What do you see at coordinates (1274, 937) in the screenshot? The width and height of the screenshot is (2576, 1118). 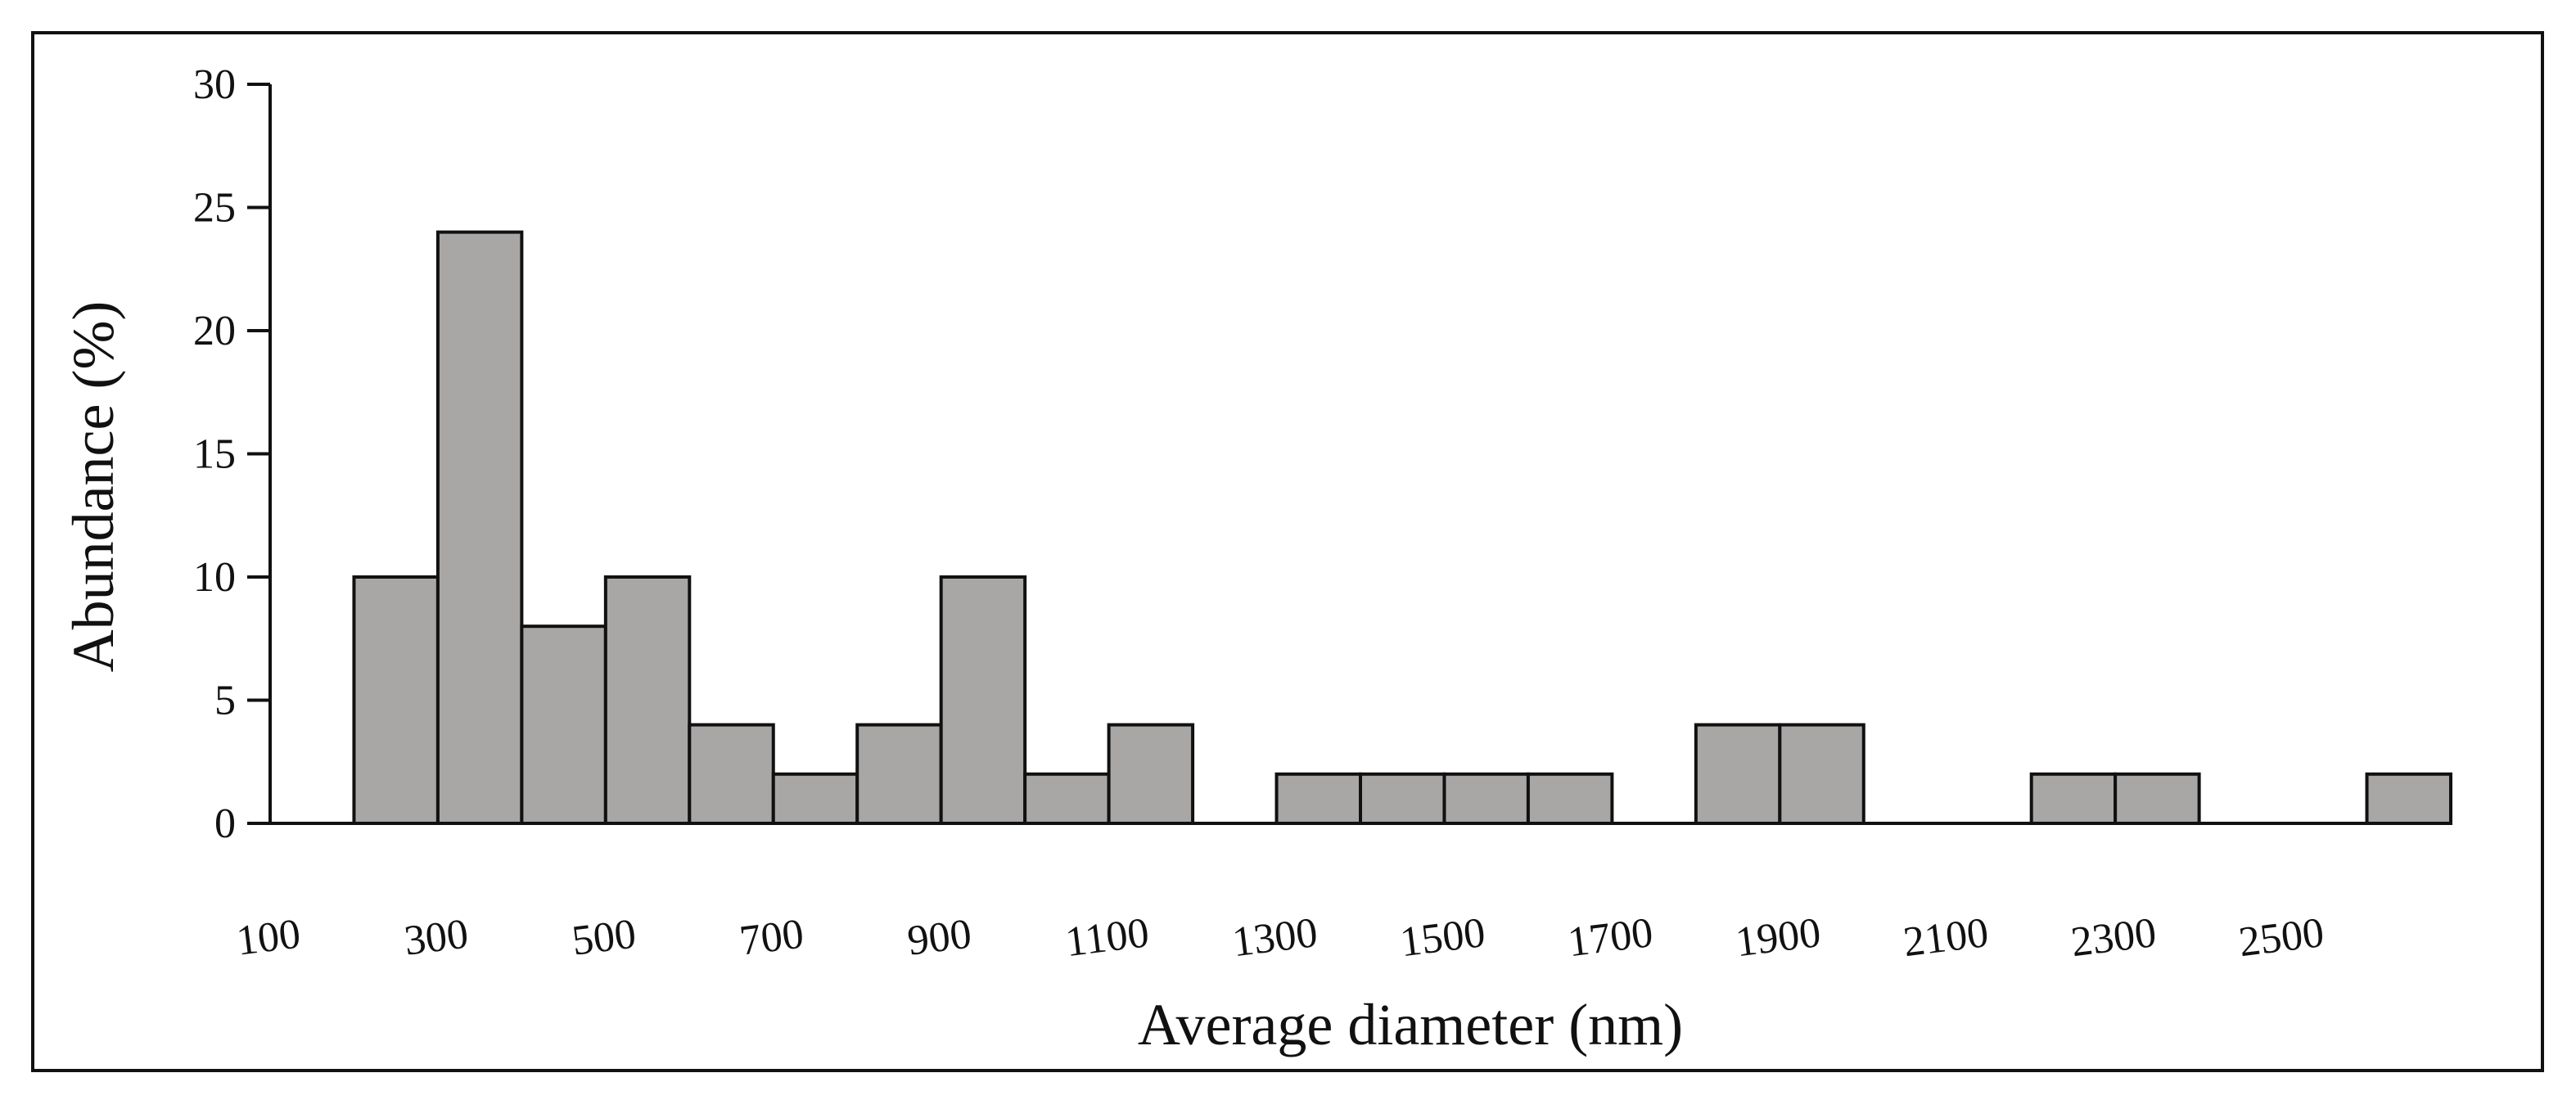 I see `x-tick-label: 1300` at bounding box center [1274, 937].